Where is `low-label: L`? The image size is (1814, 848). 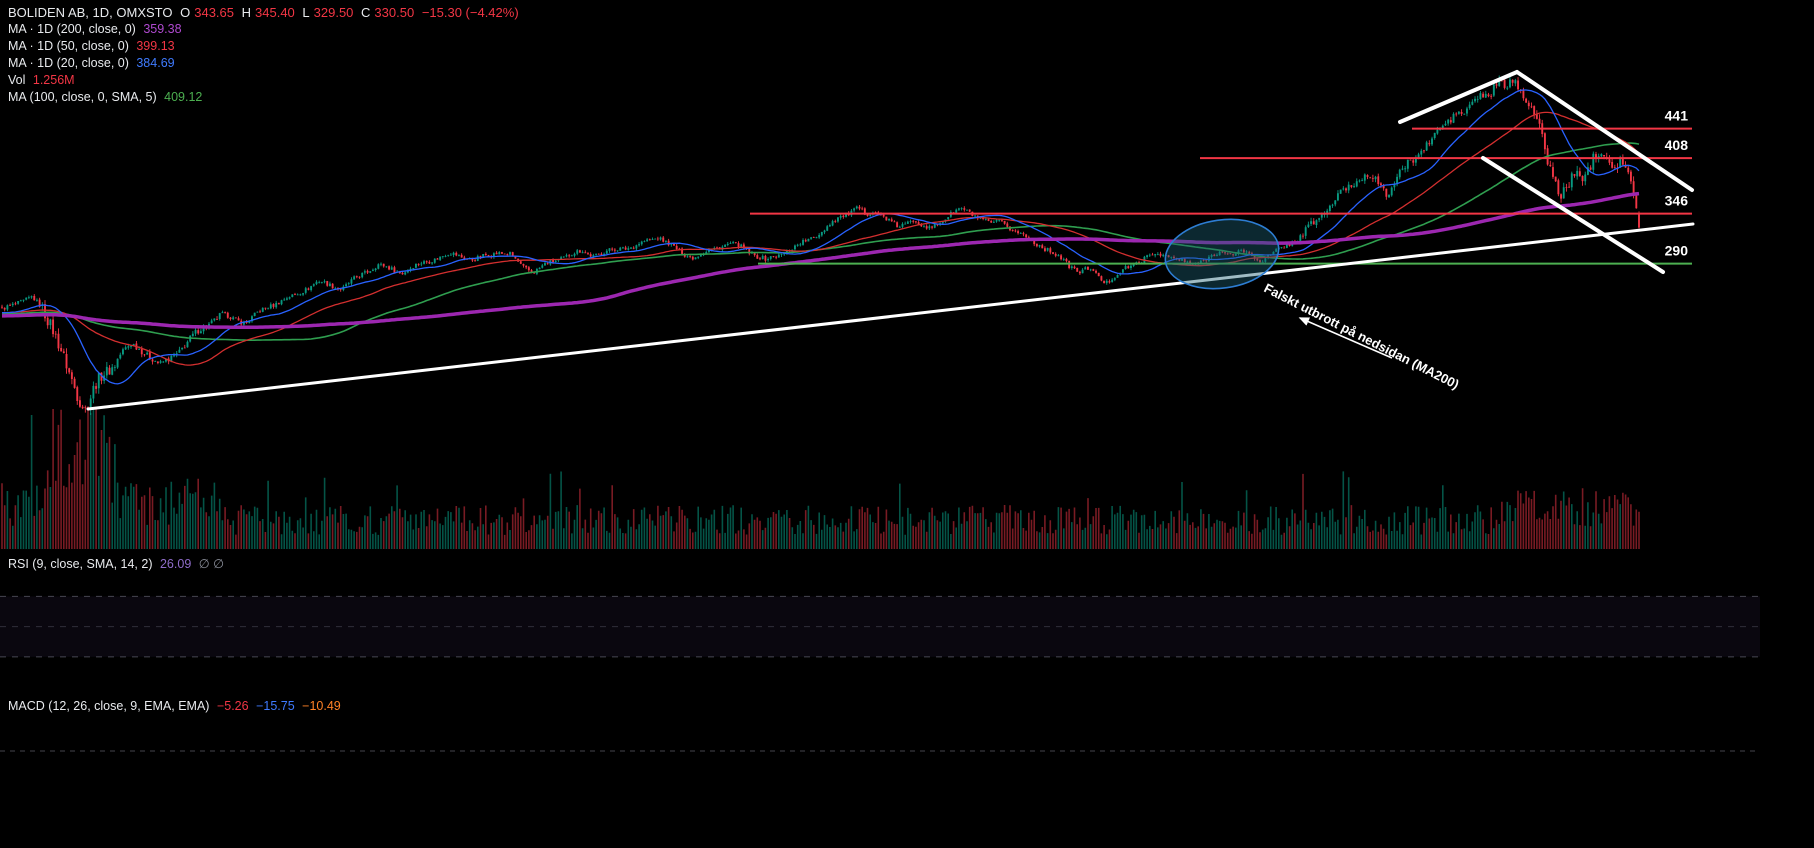 low-label: L is located at coordinates (306, 12).